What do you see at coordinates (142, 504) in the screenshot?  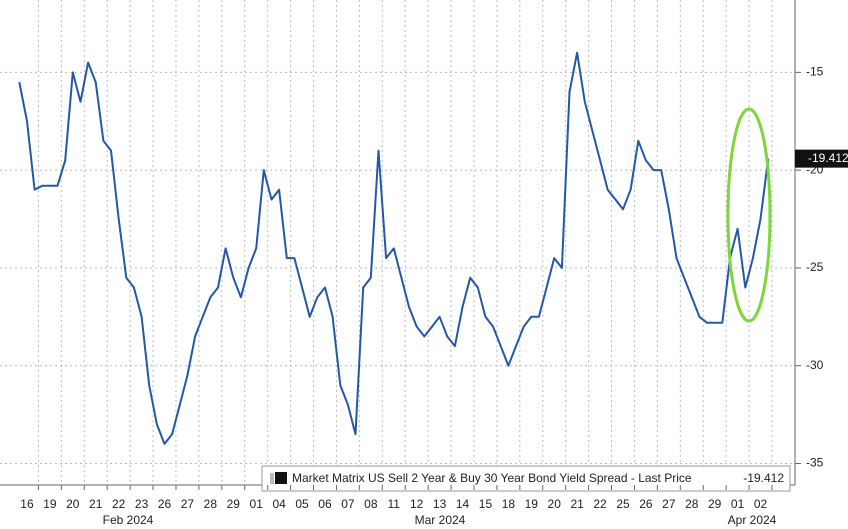 I see `x-tick-label: 23` at bounding box center [142, 504].